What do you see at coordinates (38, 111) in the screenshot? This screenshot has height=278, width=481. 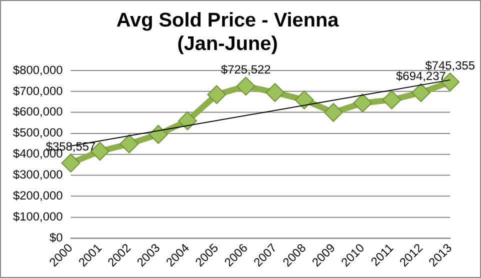 I see `y-tick-label: $600,000` at bounding box center [38, 111].